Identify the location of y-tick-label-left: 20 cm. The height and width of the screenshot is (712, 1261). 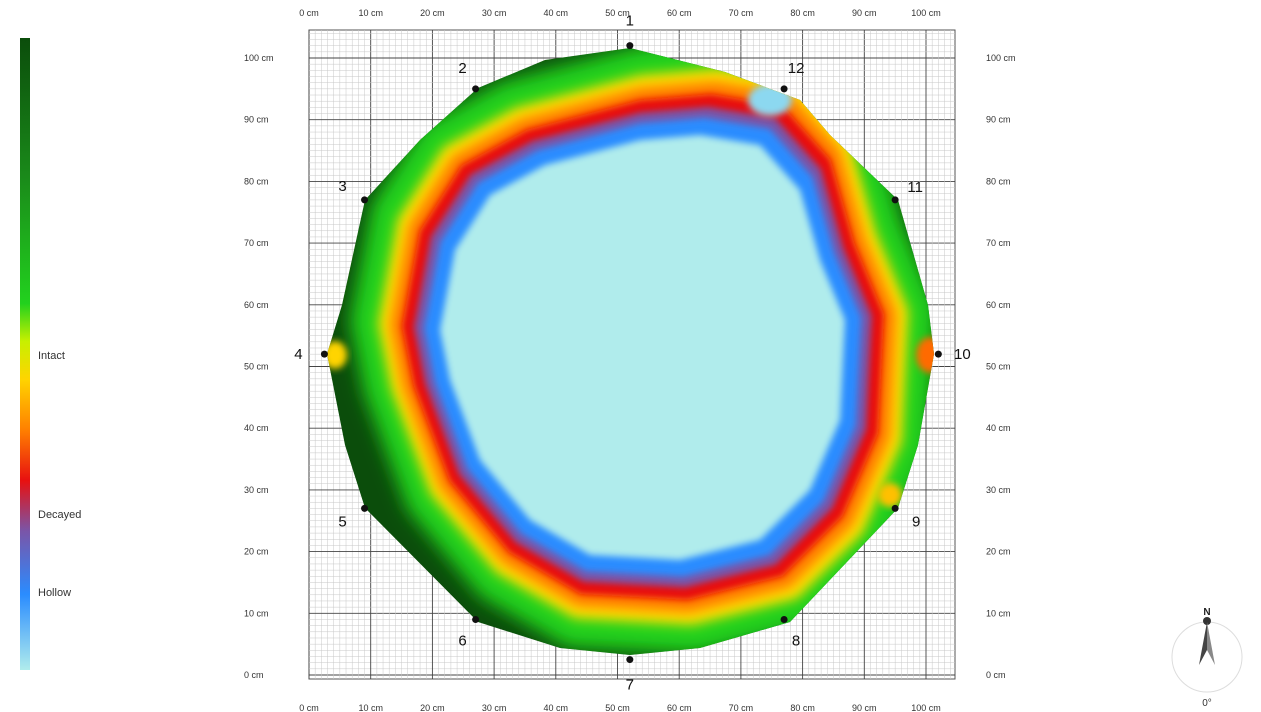
(256, 552).